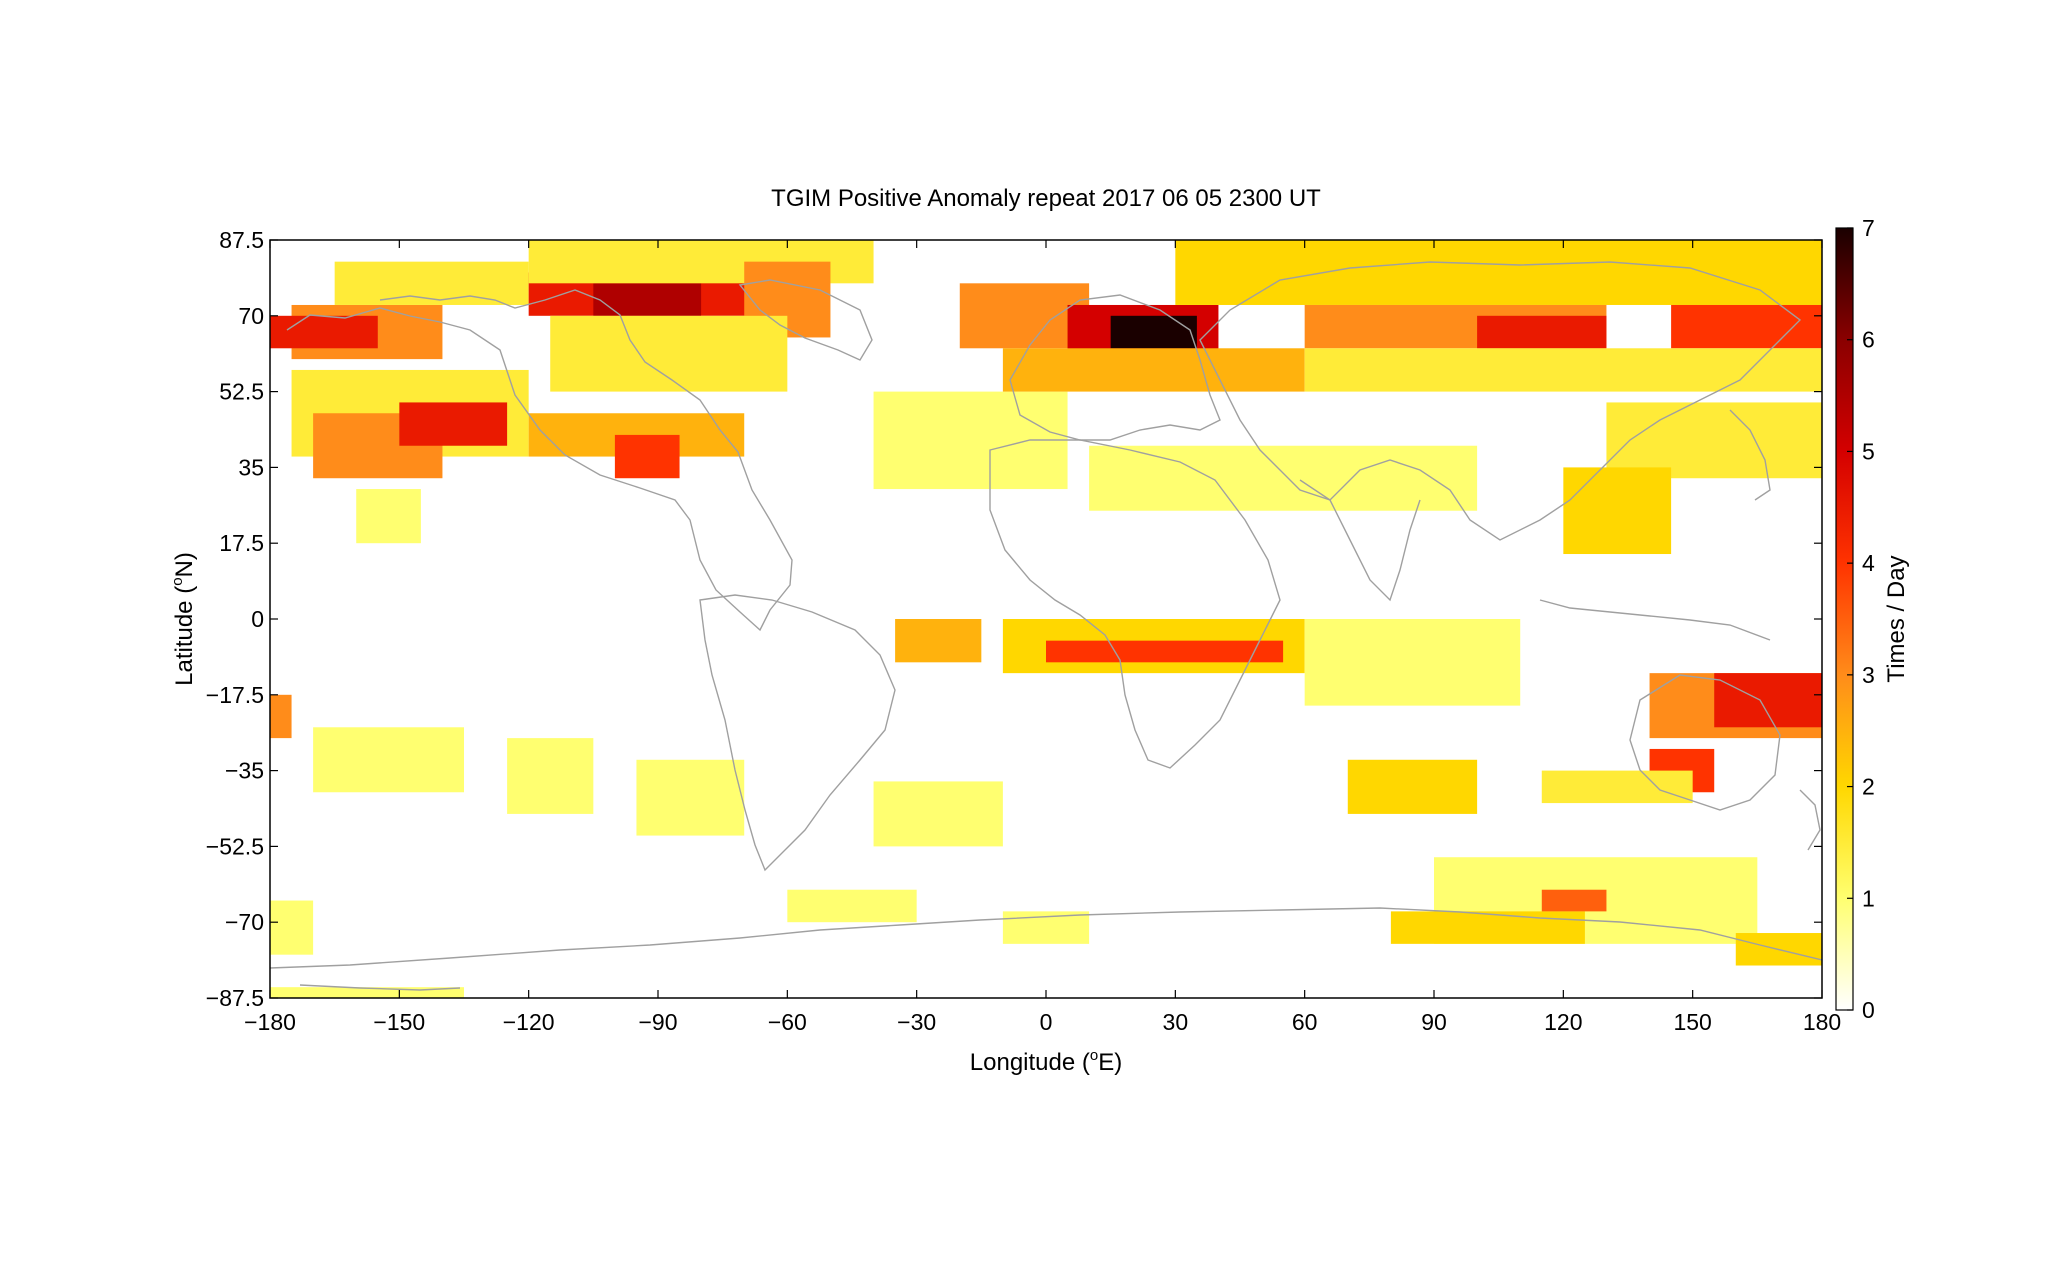 Image resolution: width=2048 pixels, height=1274 pixels. What do you see at coordinates (1094, 1055) in the screenshot?
I see `x-axis-label-degree: o` at bounding box center [1094, 1055].